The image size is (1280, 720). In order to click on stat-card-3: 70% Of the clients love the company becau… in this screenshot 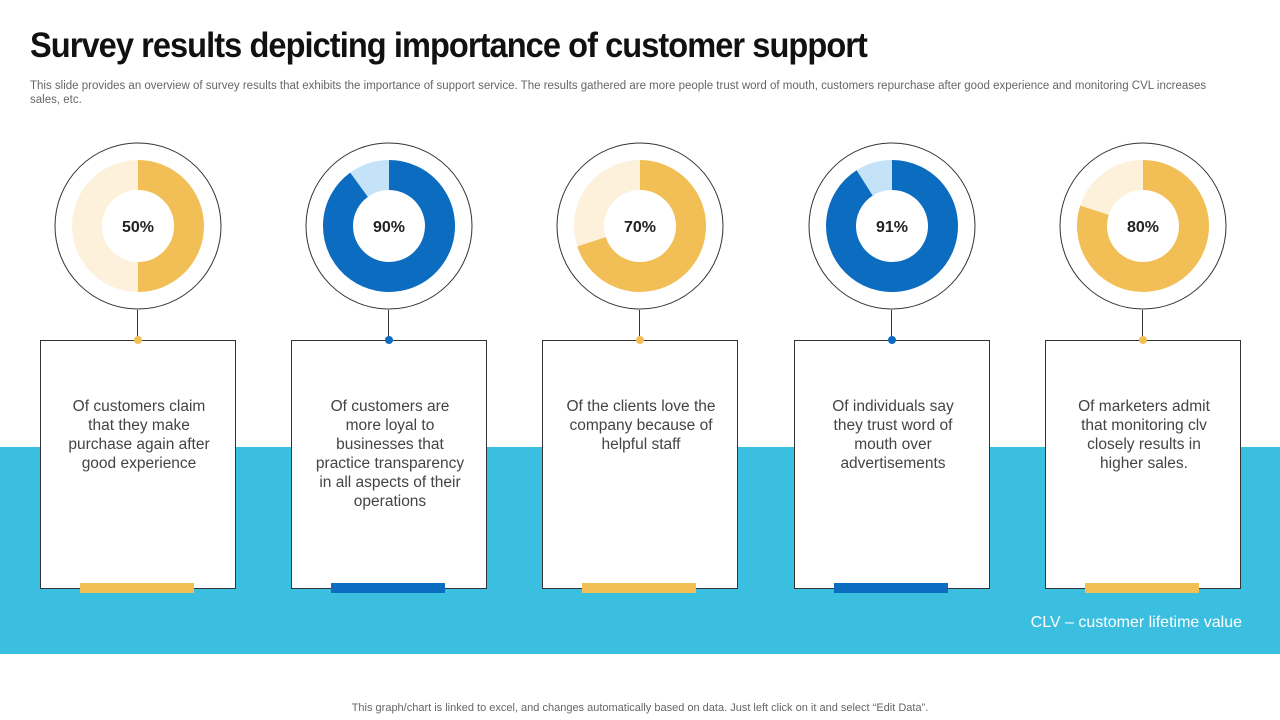, I will do `click(640, 368)`.